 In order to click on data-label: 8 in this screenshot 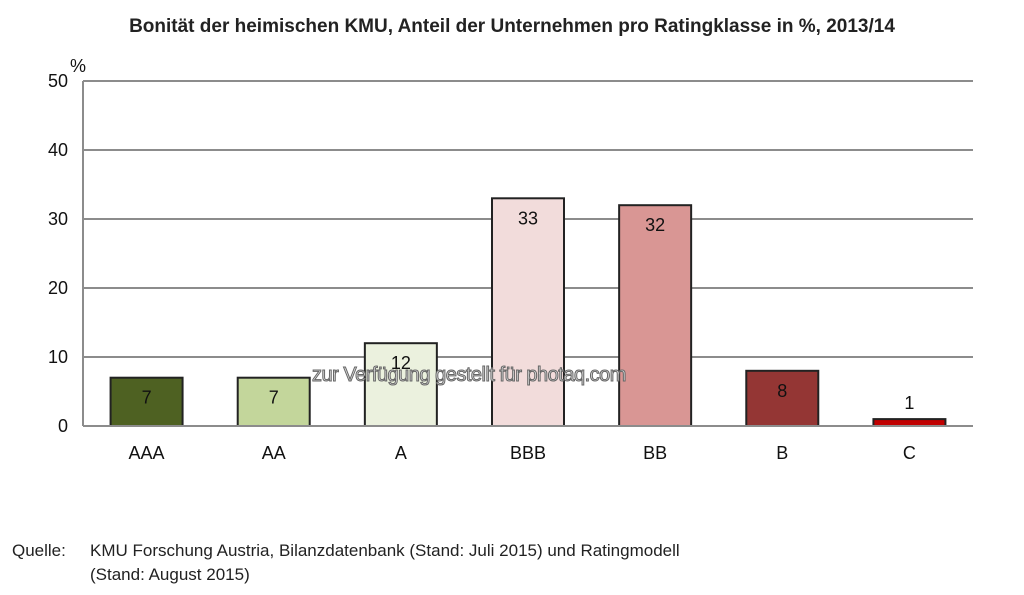, I will do `click(782, 391)`.